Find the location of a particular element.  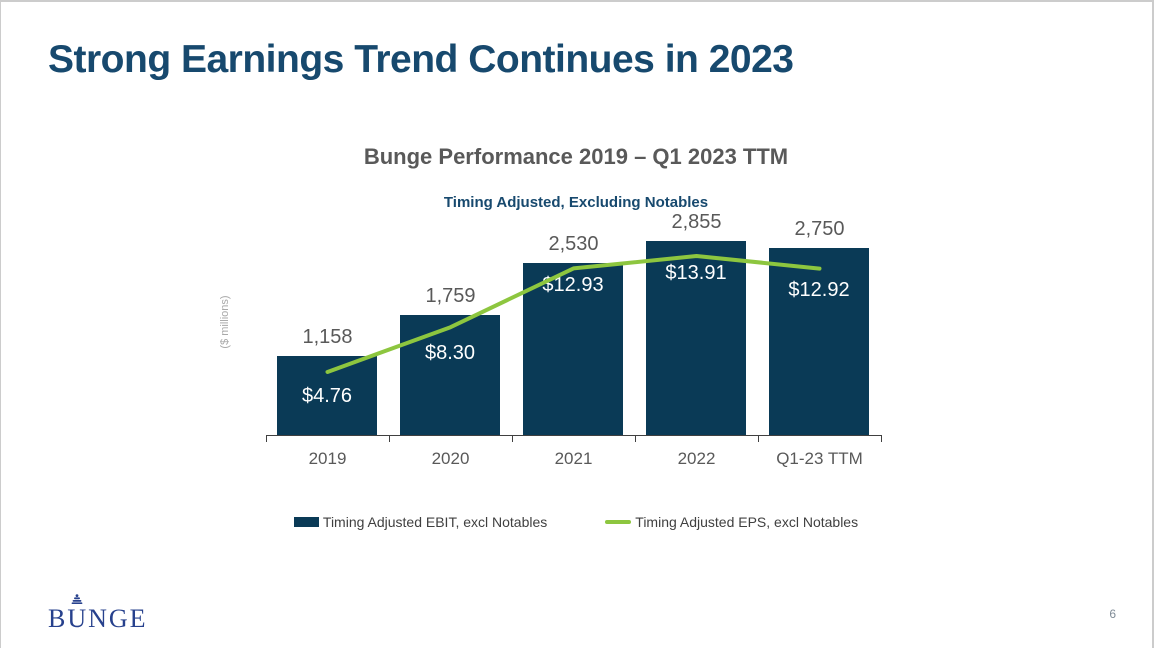

page-number: 6 is located at coordinates (1112, 614).